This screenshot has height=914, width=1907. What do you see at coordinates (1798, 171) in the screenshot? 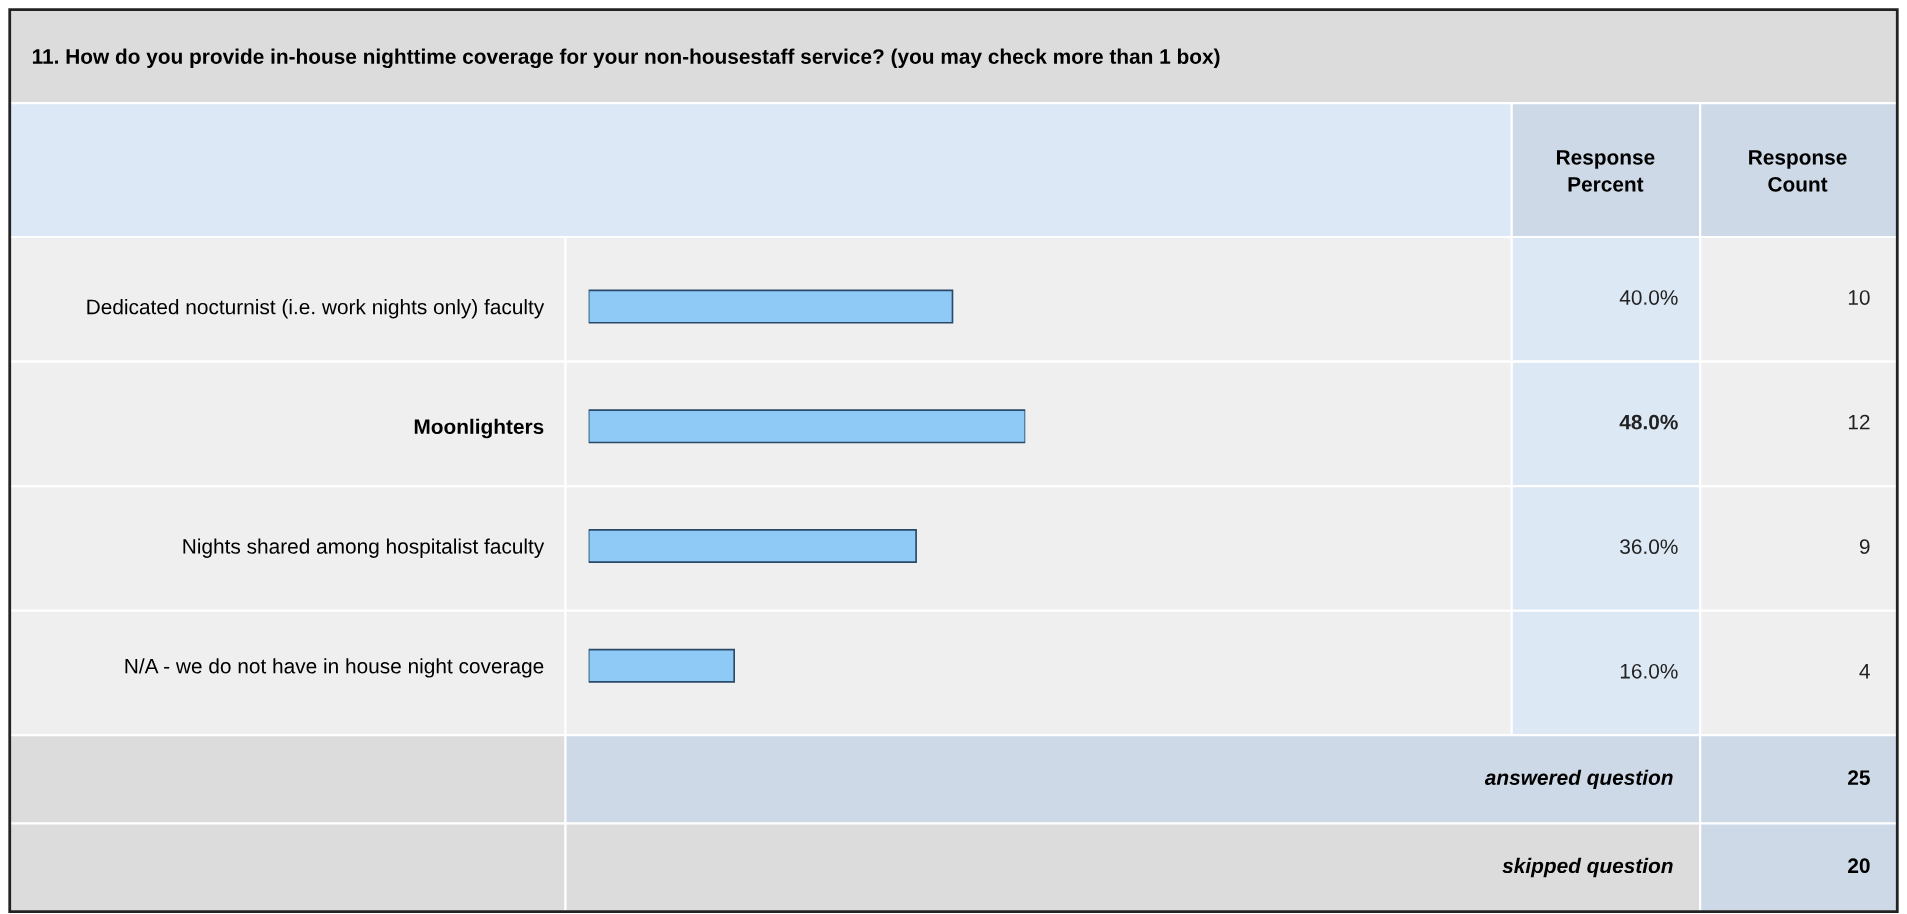
I see `text: Response Count` at bounding box center [1798, 171].